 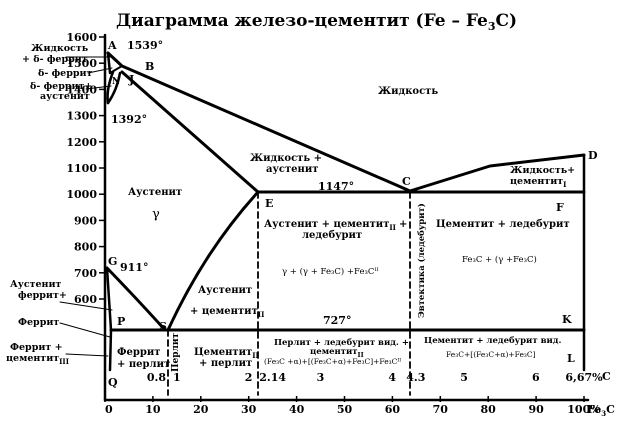 What do you see at coordinates (36, 284) in the screenshot?
I see `label-aust-ferrite-1: Аустенит` at bounding box center [36, 284].